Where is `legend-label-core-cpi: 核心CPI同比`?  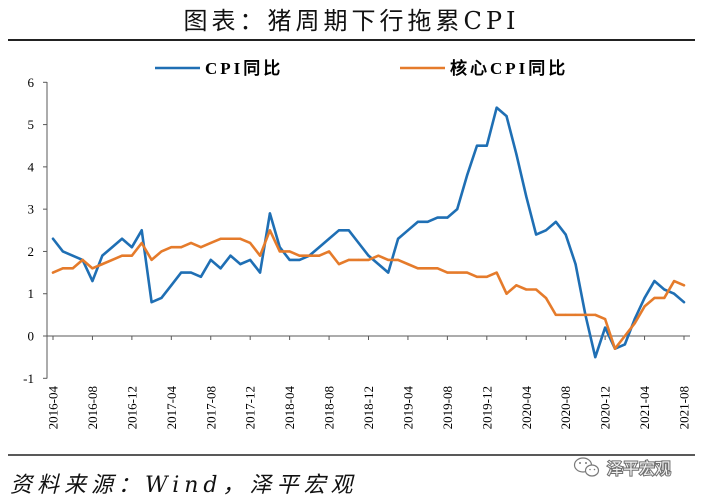 legend-label-core-cpi: 核心CPI同比 is located at coordinates (509, 68).